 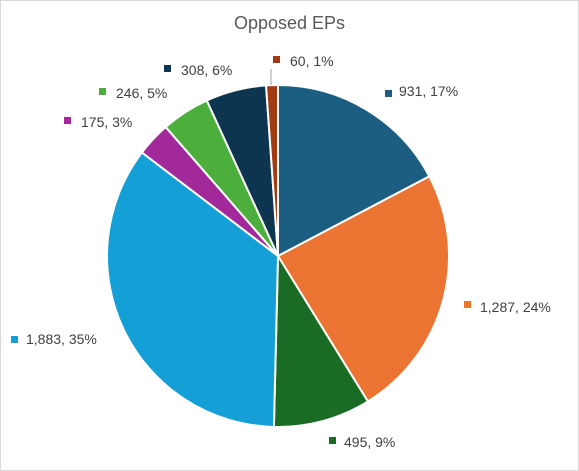 What do you see at coordinates (312, 61) in the screenshot?
I see `data-label: 60, 1%` at bounding box center [312, 61].